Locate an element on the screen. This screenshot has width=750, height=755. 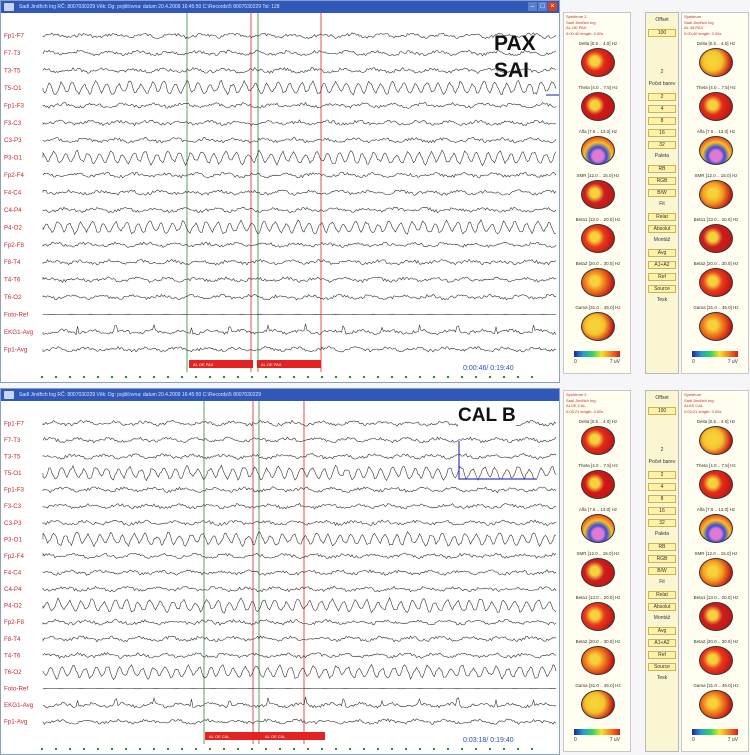
channel-label: P4-O2 is located at coordinates (13, 606).